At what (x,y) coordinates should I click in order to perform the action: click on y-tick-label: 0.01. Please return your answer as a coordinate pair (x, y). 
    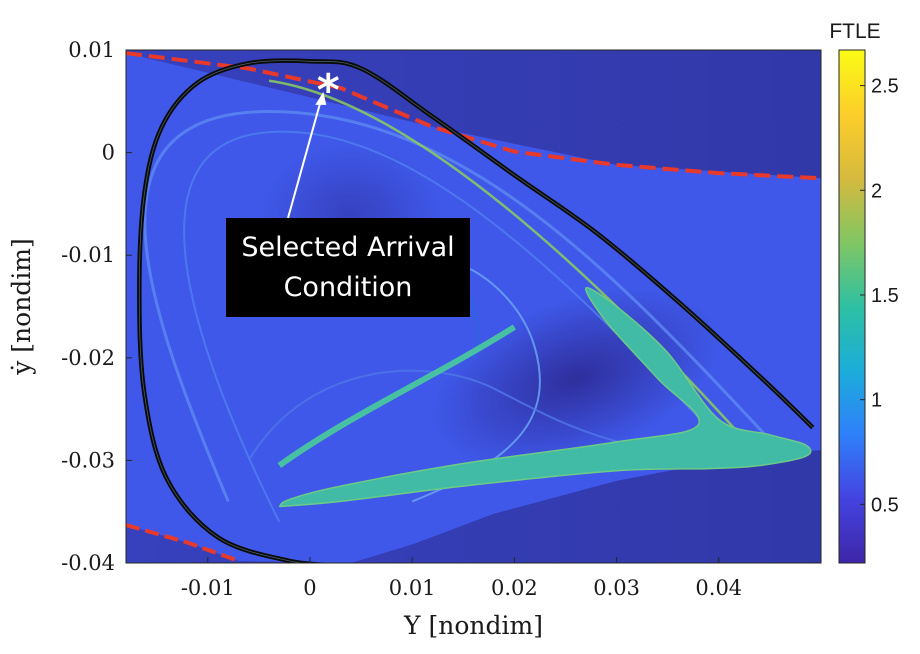
    Looking at the image, I should click on (91, 50).